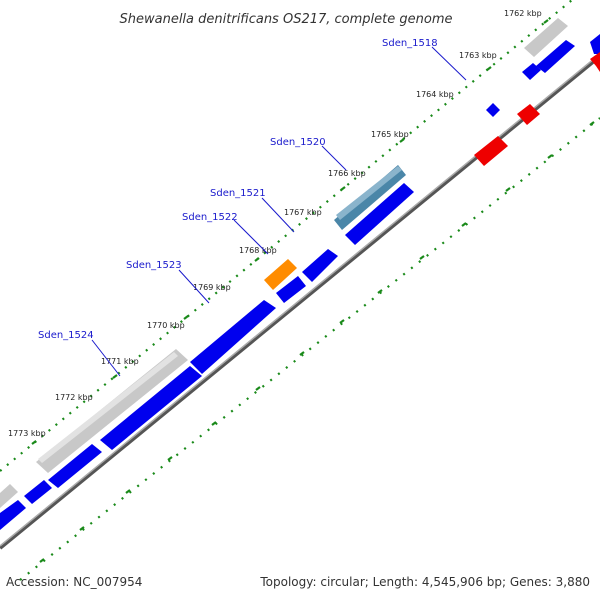  I want to click on gene-label-sden-1523: Sden_1523, so click(154, 265).